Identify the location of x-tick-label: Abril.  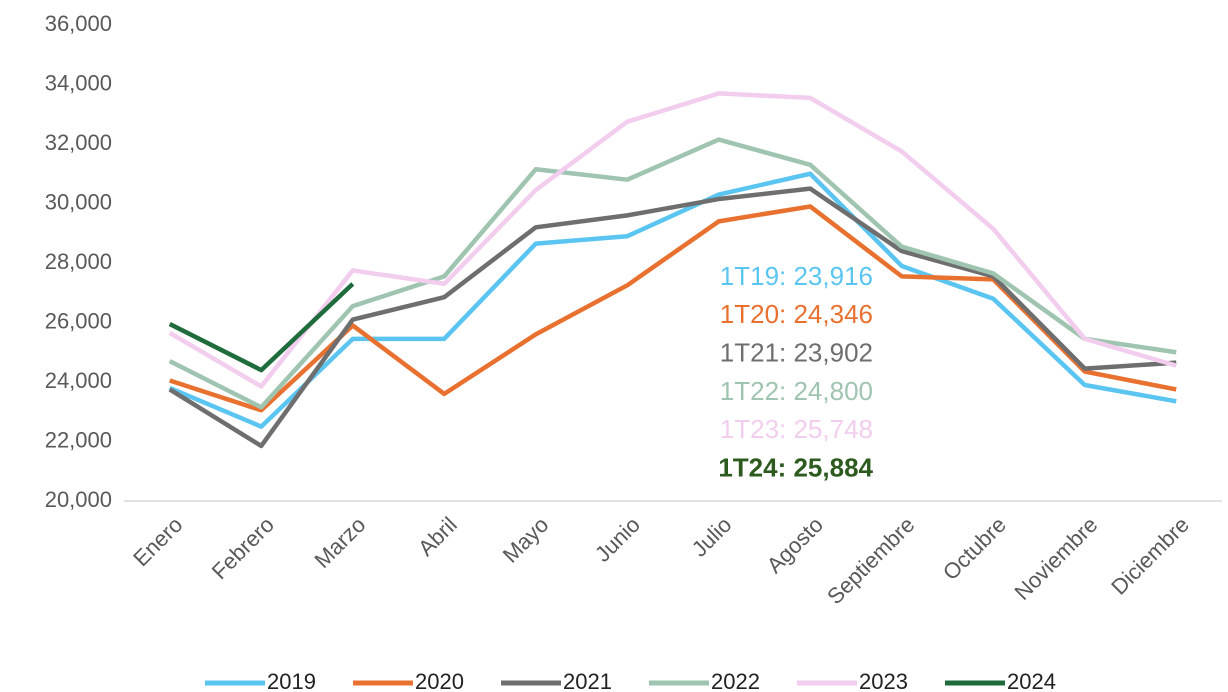
(437, 536).